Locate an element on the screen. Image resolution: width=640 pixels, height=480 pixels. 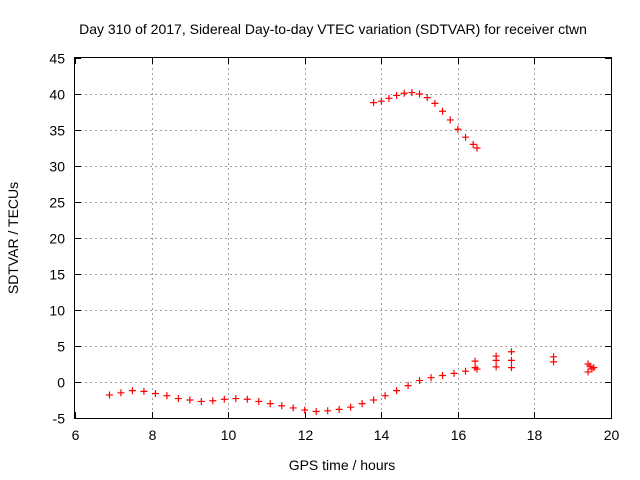
y-tick-label: 0 is located at coordinates (61, 383).